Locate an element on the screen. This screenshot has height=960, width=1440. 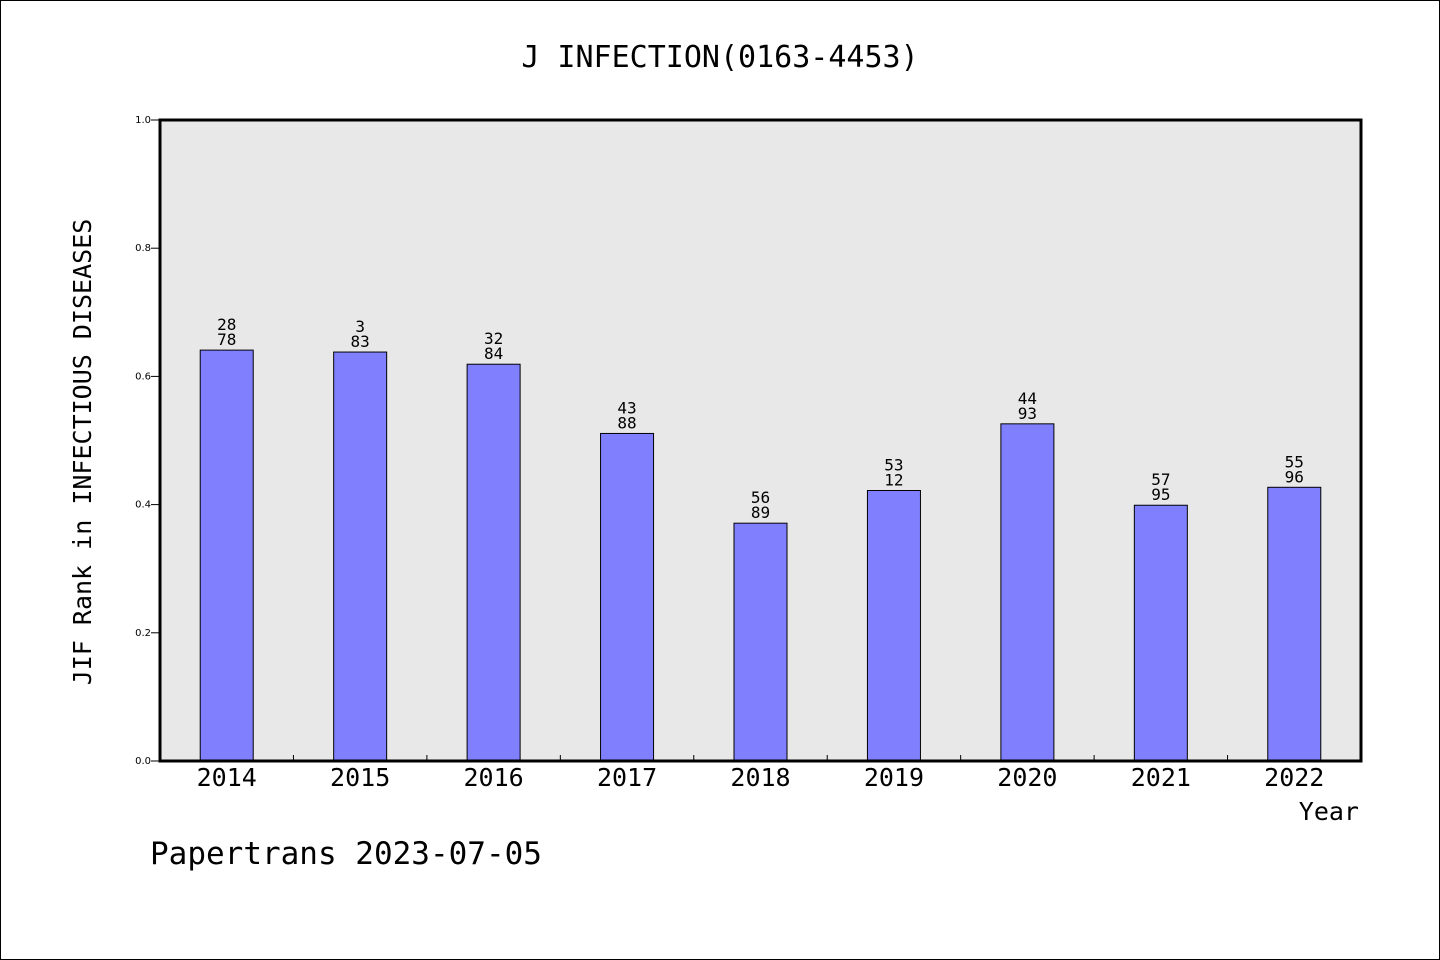
bar-label-total: 88 is located at coordinates (626, 422).